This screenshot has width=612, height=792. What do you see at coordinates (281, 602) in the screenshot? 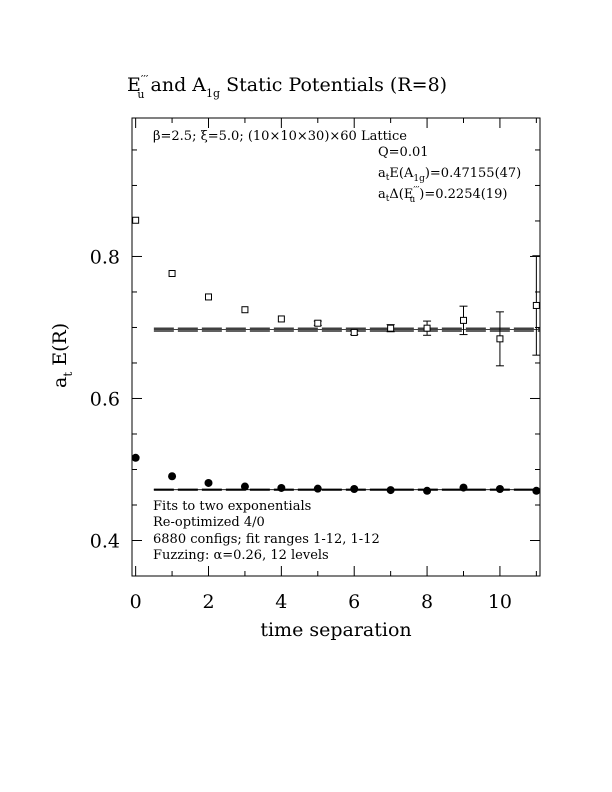
I see `x-tick-label: 4` at bounding box center [281, 602].